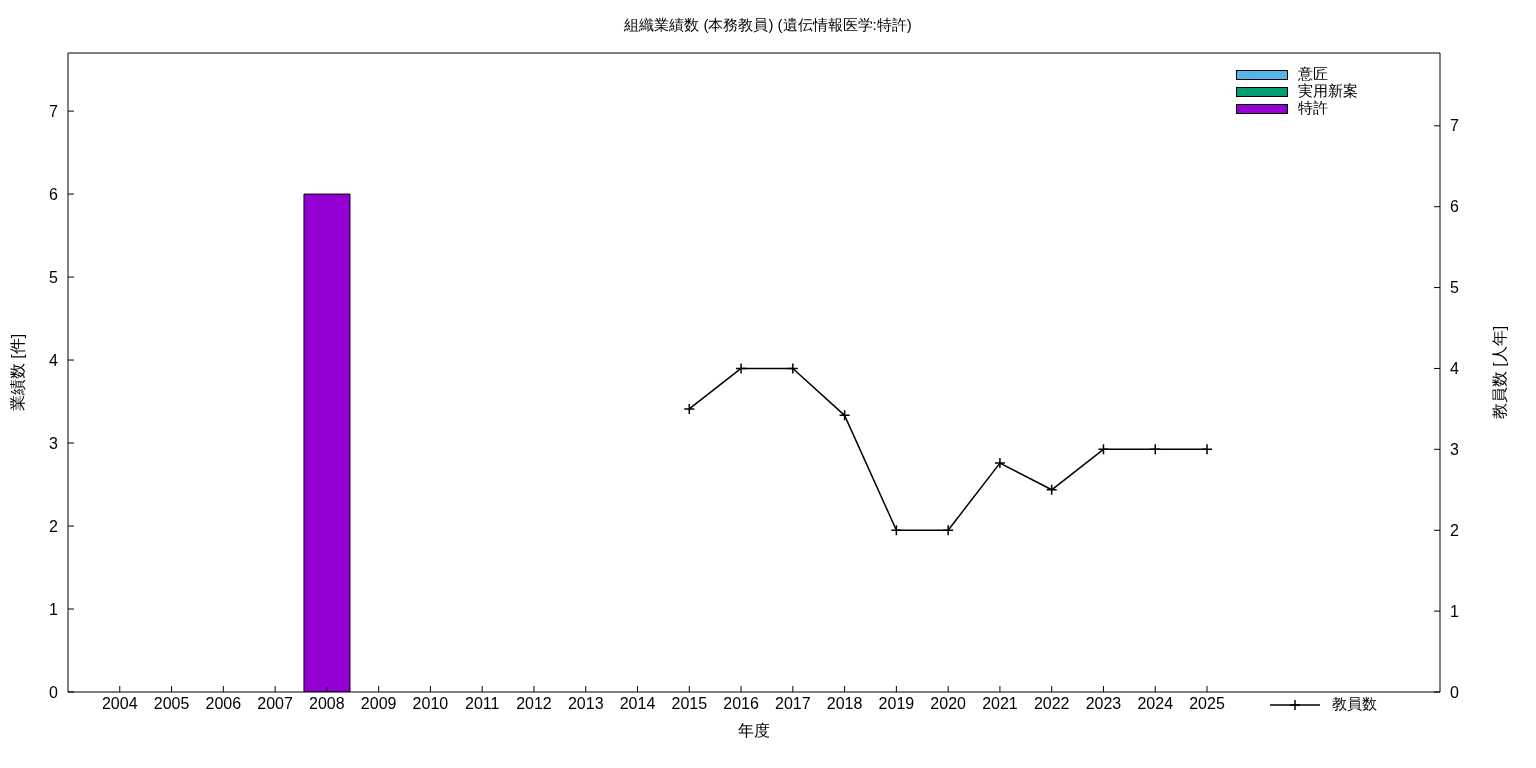 This screenshot has width=1536, height=768. What do you see at coordinates (54, 526) in the screenshot?
I see `y-tick-label: 2` at bounding box center [54, 526].